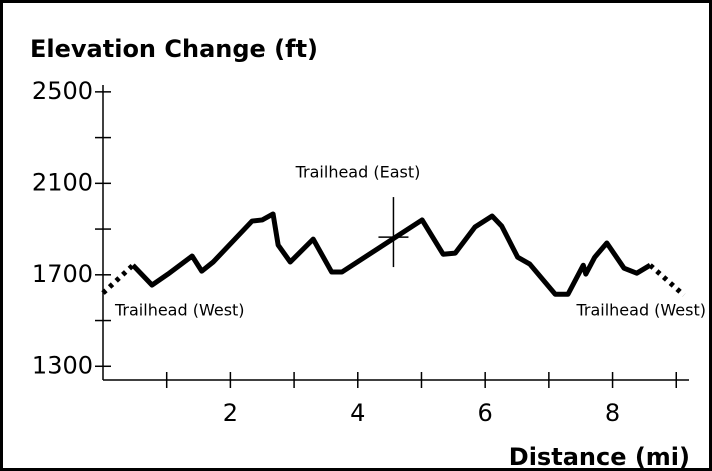  I want to click on y-tick-label: 1300, so click(62, 365).